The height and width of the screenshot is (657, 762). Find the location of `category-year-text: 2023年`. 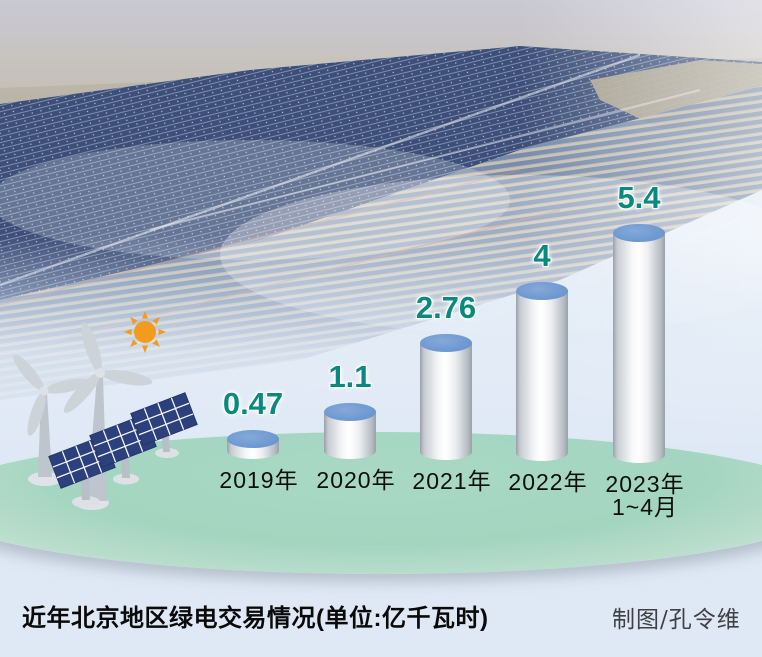

category-year-text: 2023年 is located at coordinates (645, 484).